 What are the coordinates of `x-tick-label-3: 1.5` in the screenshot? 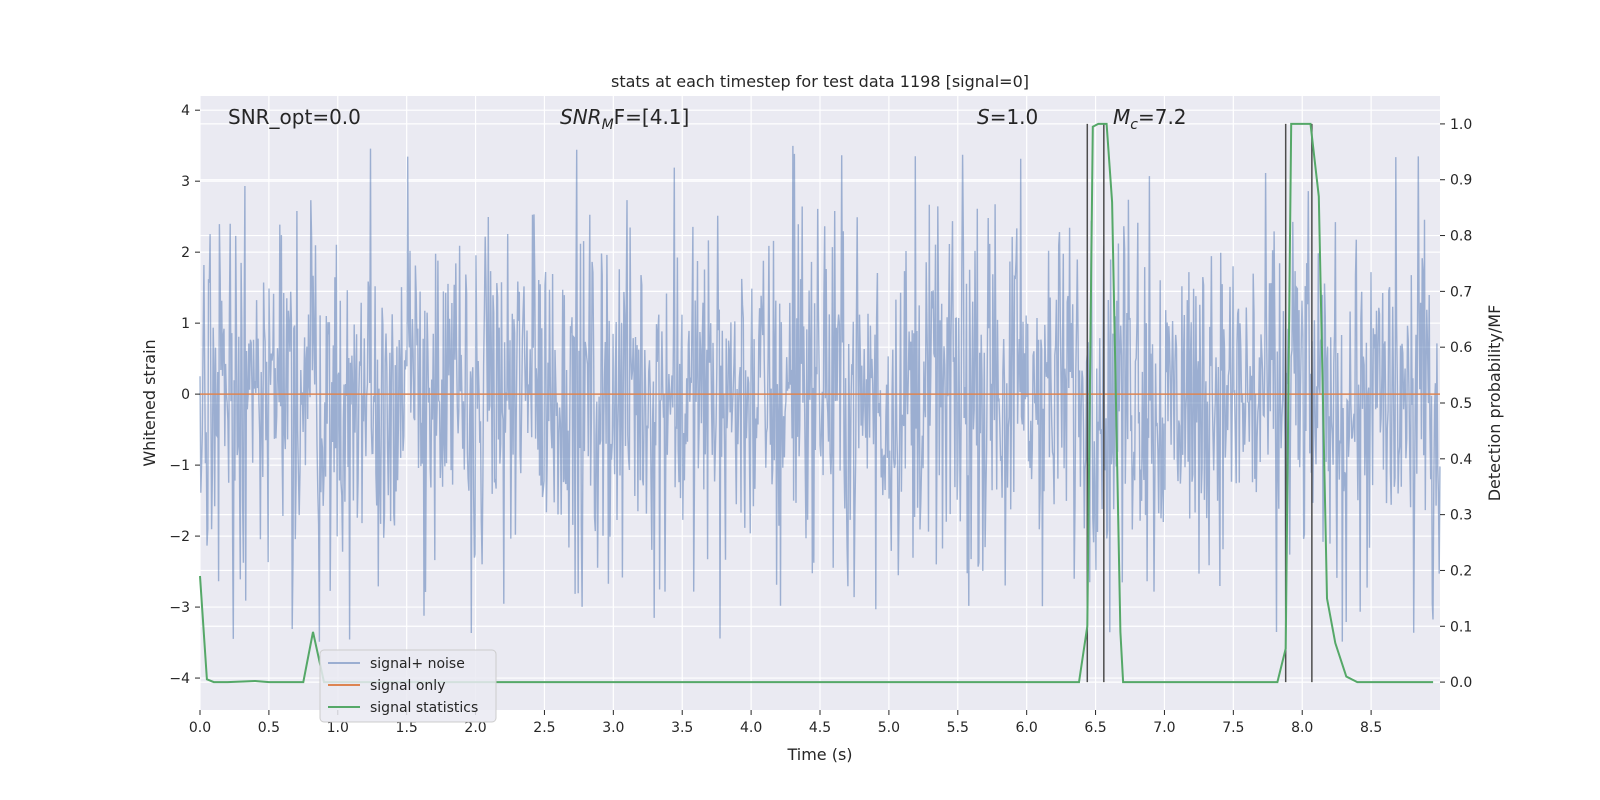 It's located at (407, 728).